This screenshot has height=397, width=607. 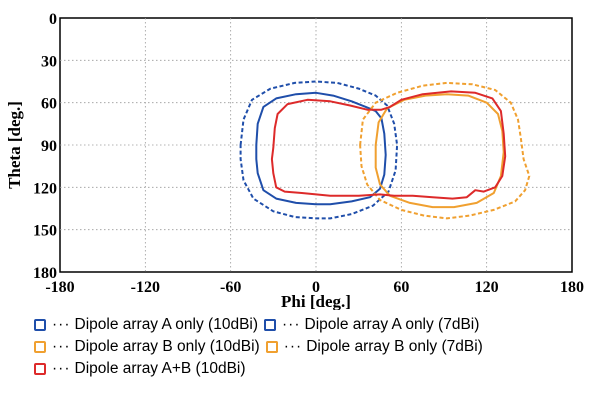 I want to click on x-tick-label: 60, so click(x=401, y=287).